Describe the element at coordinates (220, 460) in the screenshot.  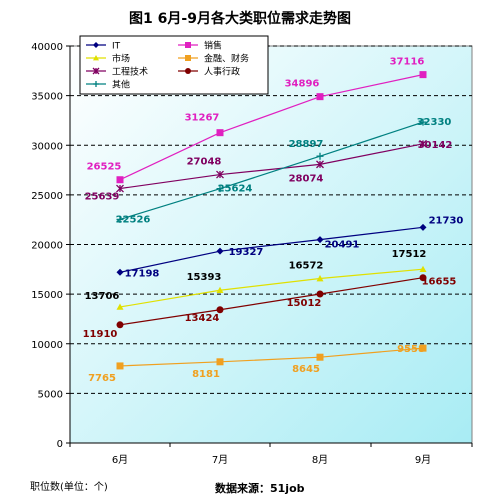
I see `x-tick-label: 7月` at that location.